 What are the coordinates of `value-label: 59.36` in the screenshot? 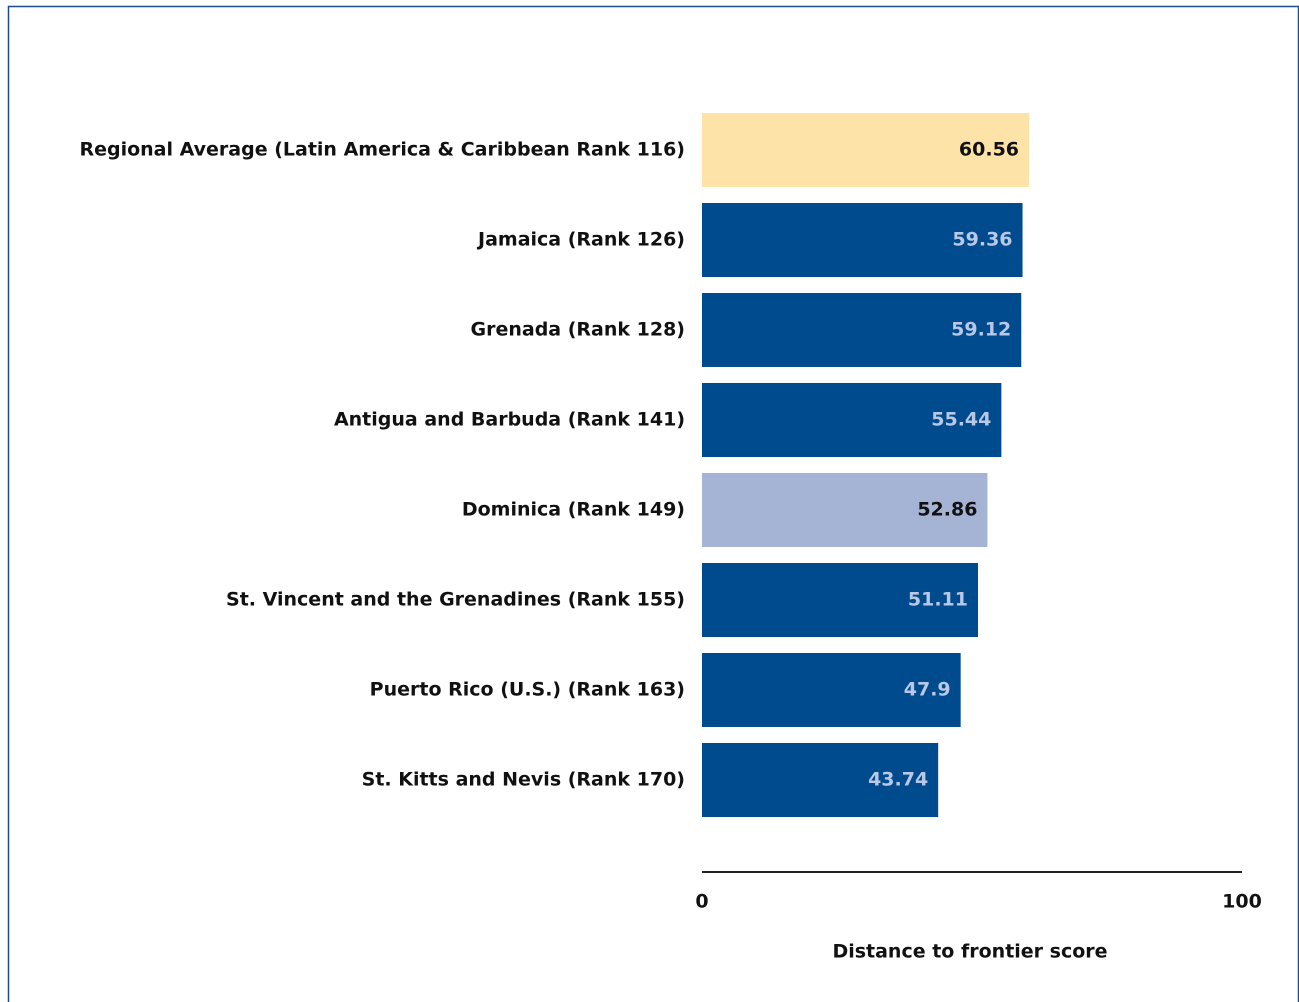 It's located at (982, 240).